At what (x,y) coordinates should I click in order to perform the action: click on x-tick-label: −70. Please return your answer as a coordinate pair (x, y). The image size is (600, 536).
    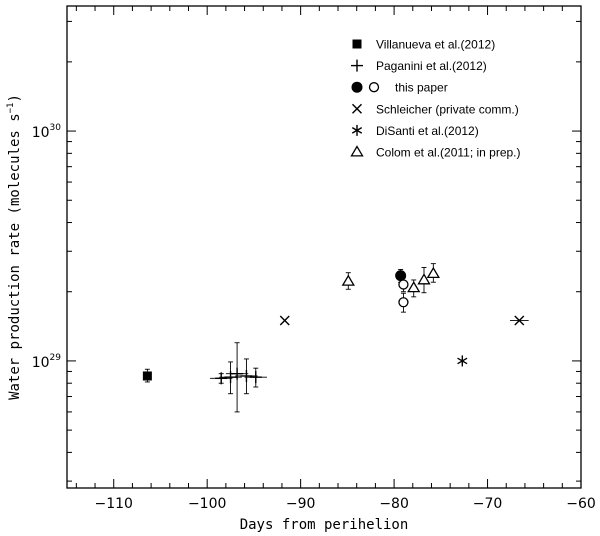
    Looking at the image, I should click on (488, 504).